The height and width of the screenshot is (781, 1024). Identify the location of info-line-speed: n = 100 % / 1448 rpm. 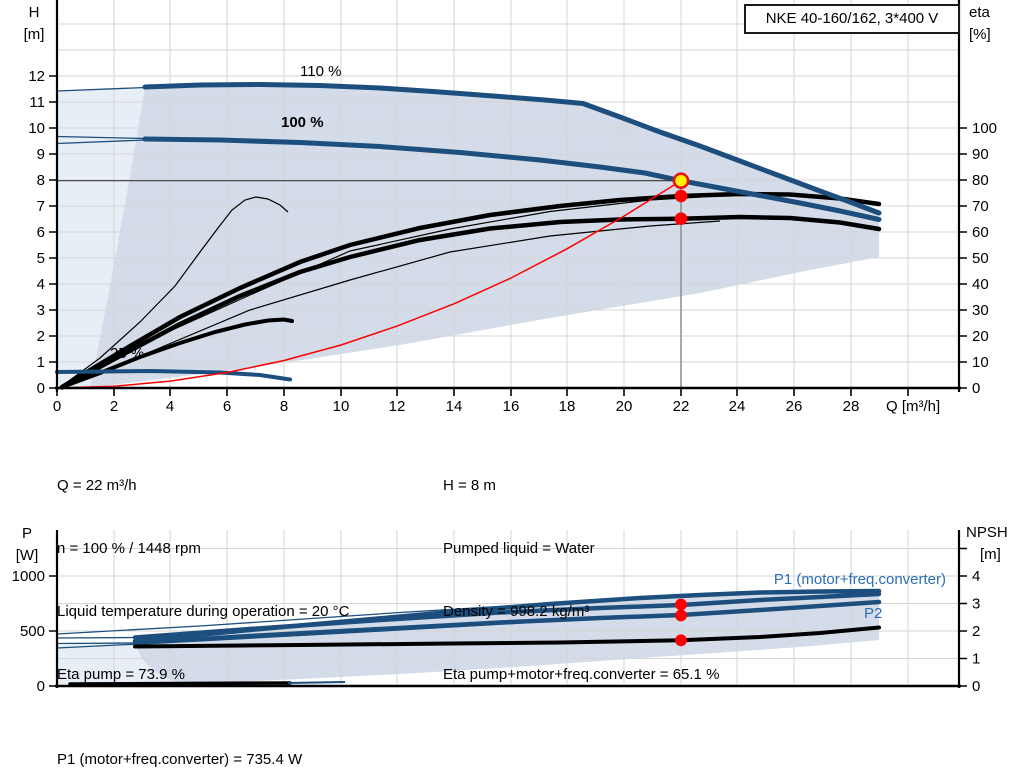
(129, 548).